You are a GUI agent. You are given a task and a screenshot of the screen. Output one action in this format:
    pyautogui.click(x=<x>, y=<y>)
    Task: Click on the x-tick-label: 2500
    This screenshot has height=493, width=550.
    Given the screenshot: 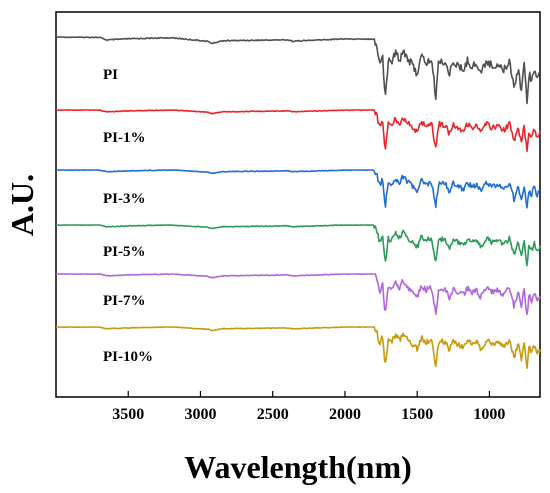 What is the action you would take?
    pyautogui.click(x=273, y=414)
    